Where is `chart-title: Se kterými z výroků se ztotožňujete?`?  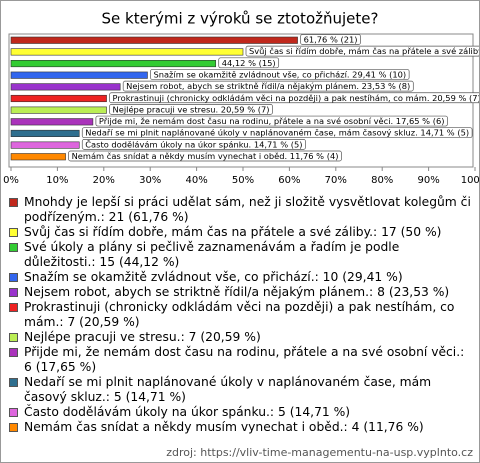 chart-title: Se kterými z výroků se ztotožňujete? is located at coordinates (240, 19).